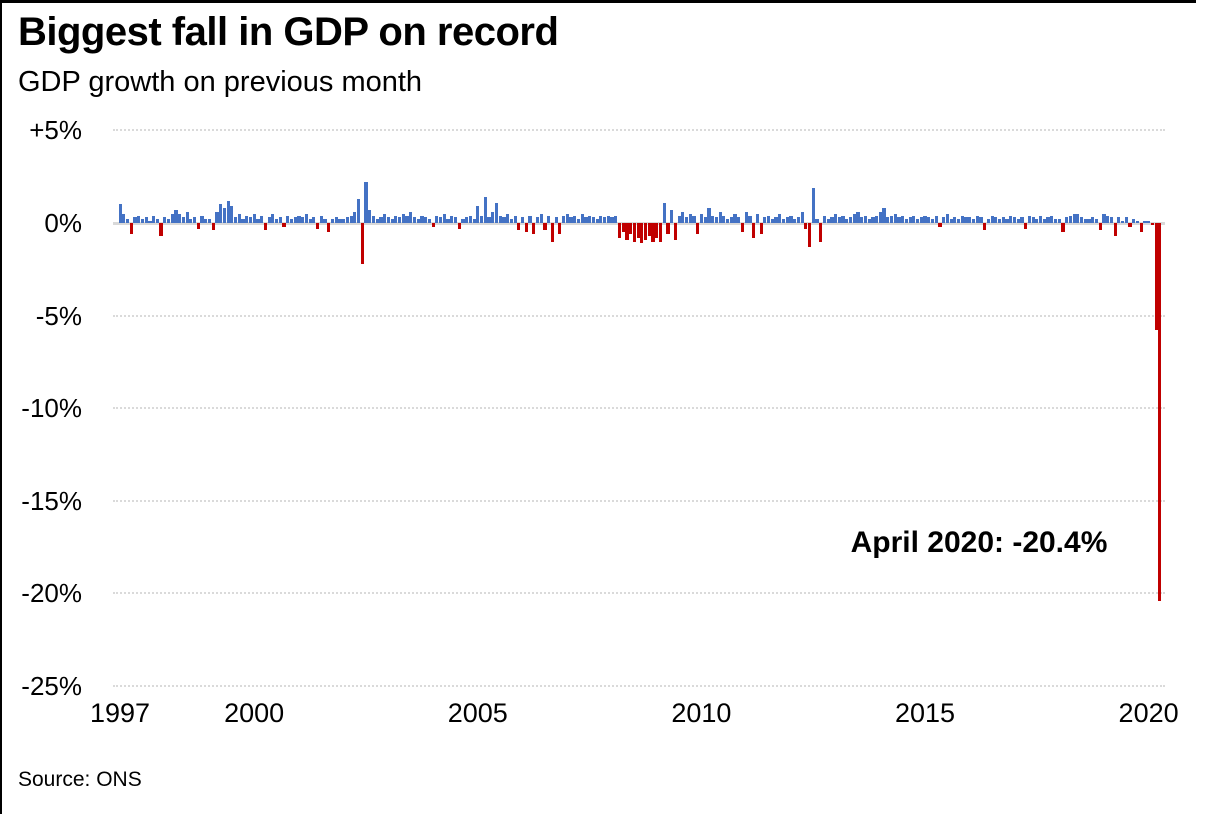 This screenshot has width=1218, height=814. I want to click on x-axis-tick-label: 2000, so click(254, 713).